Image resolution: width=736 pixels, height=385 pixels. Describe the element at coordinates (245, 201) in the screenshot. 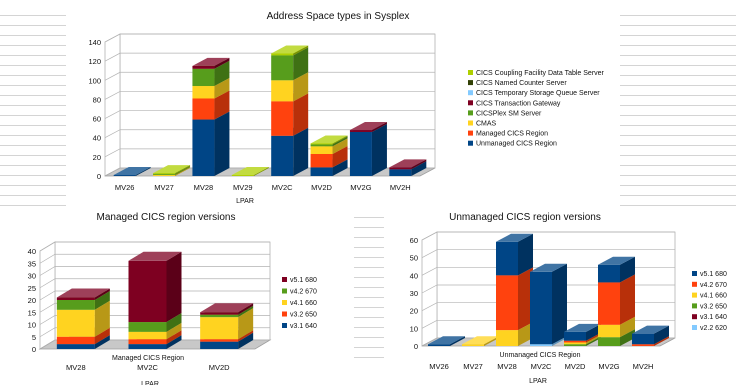

I see `x-axis-title: LPAR` at that location.